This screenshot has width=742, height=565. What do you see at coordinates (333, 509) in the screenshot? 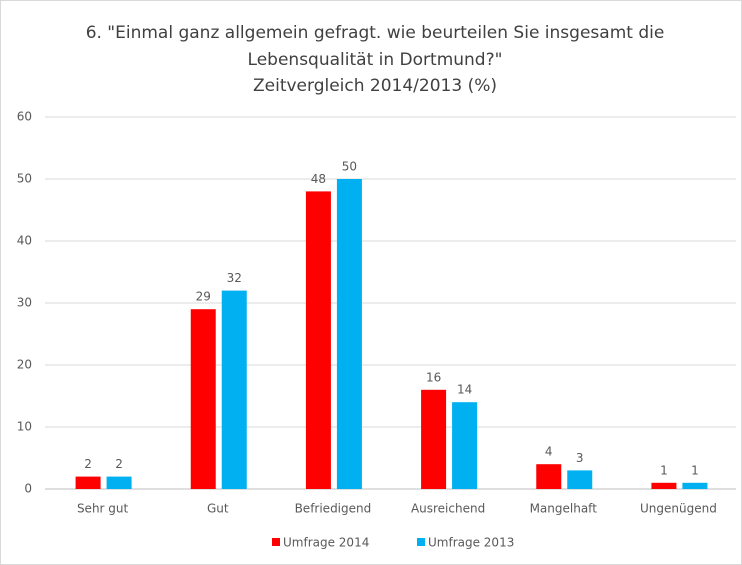
I see `x-tick-label: Befriedigend` at bounding box center [333, 509].